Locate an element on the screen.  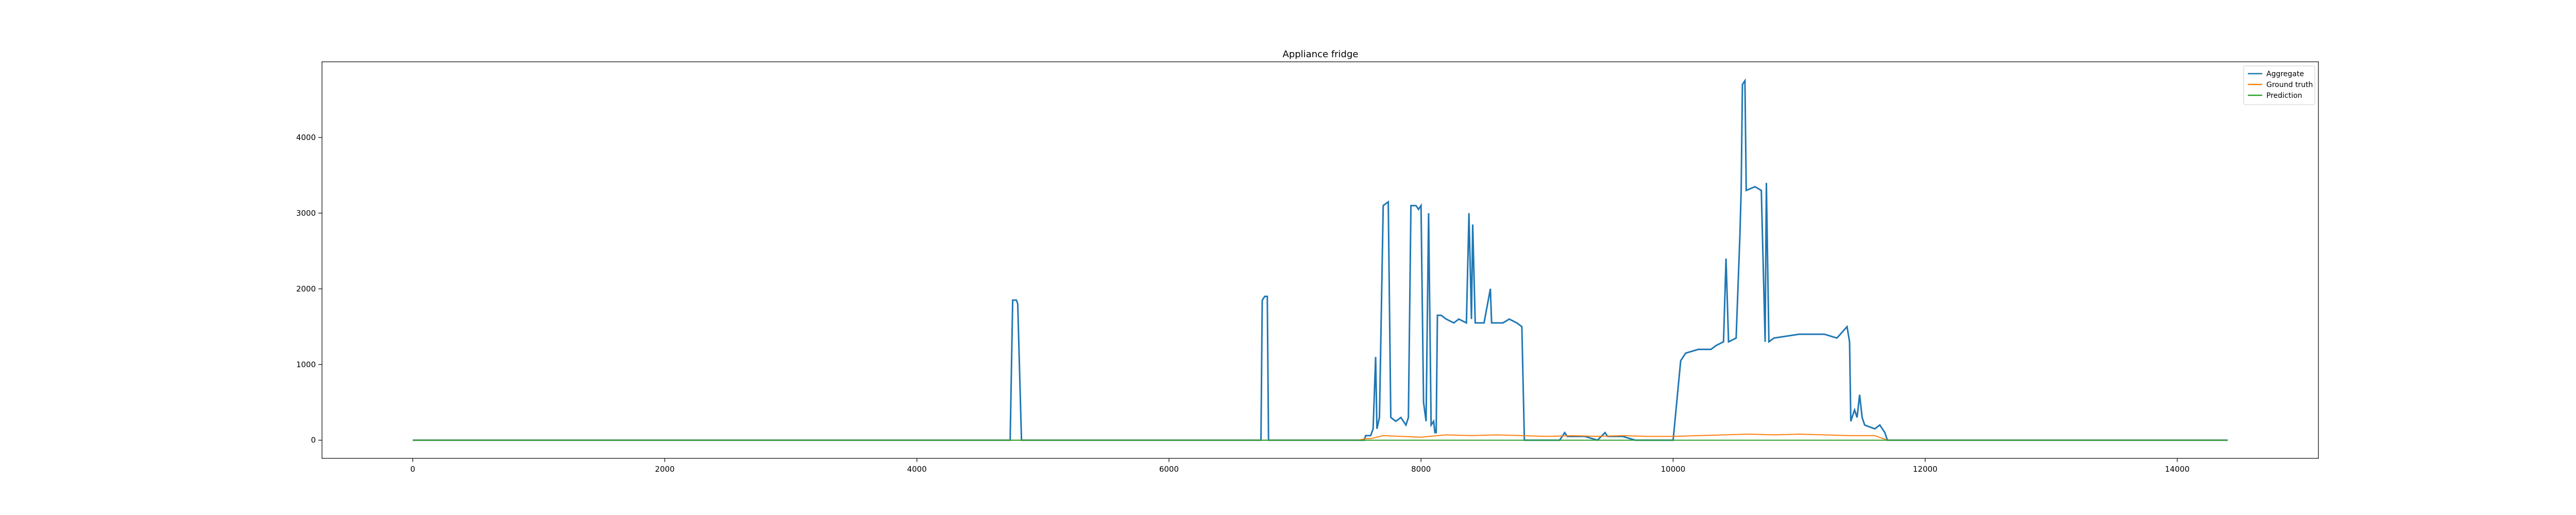
x-tick-label: 4000 is located at coordinates (917, 469).